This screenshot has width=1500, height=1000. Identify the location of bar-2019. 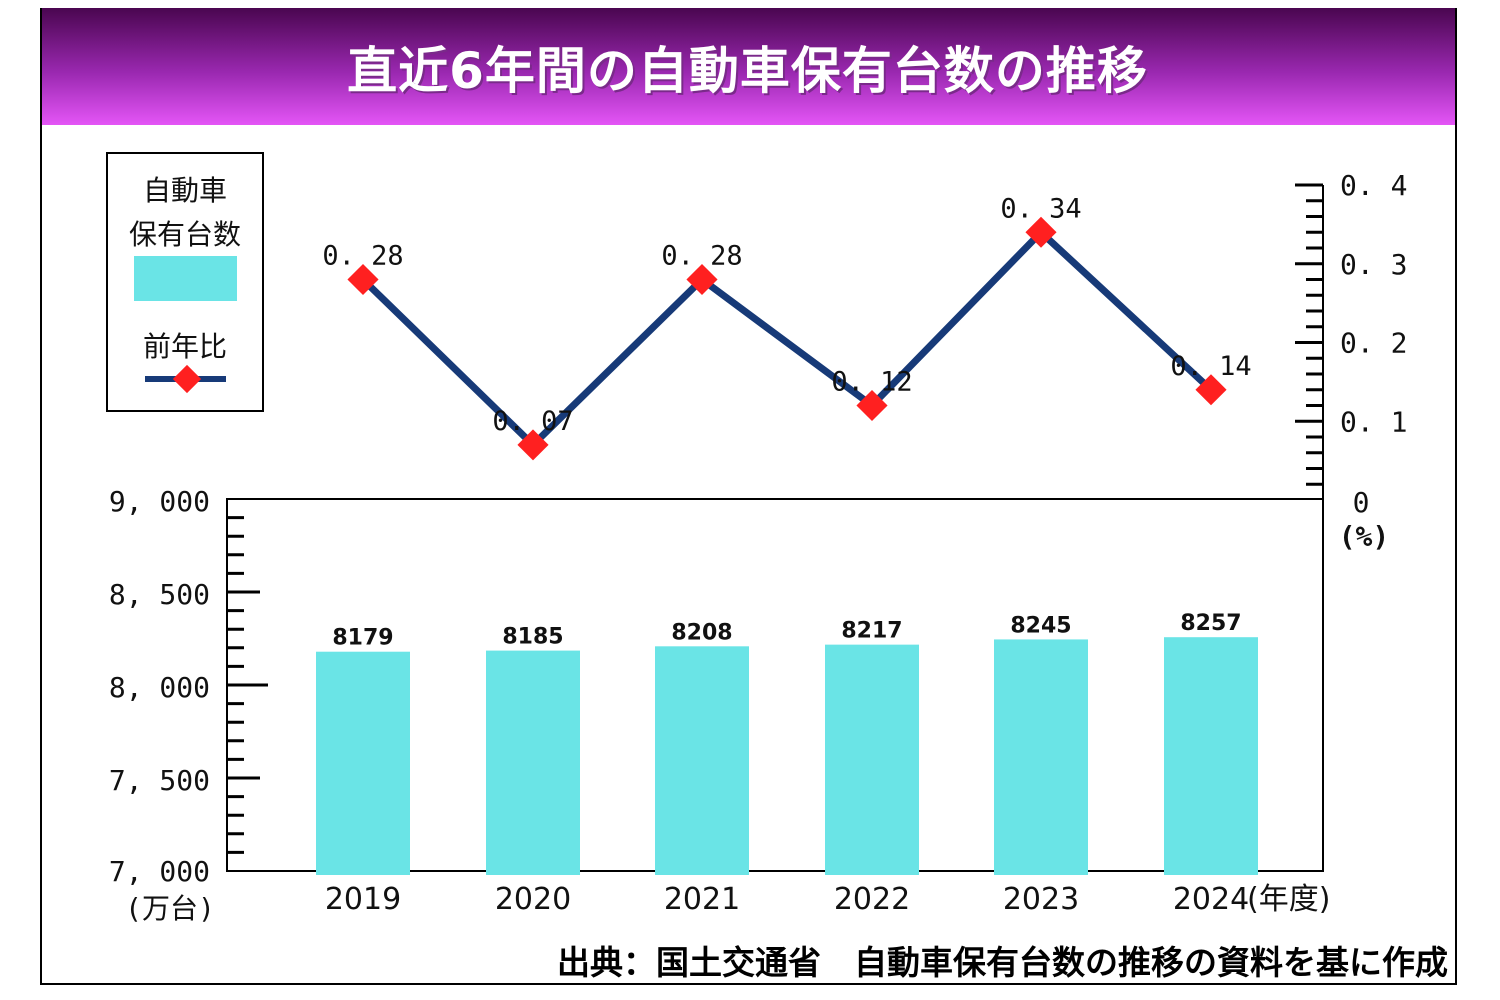
(363, 763).